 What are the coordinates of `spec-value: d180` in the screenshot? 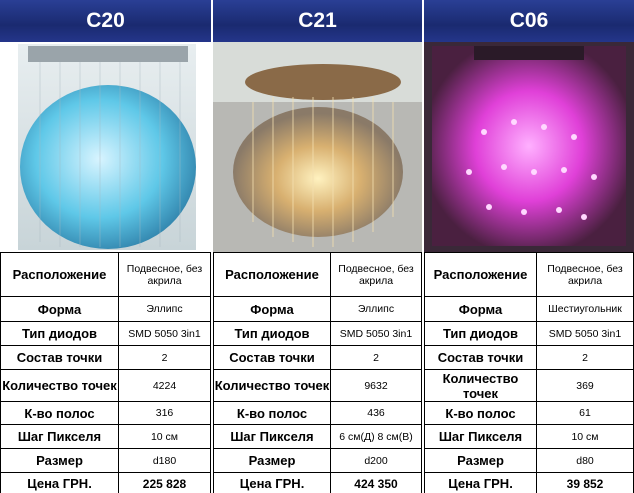 It's located at (164, 460).